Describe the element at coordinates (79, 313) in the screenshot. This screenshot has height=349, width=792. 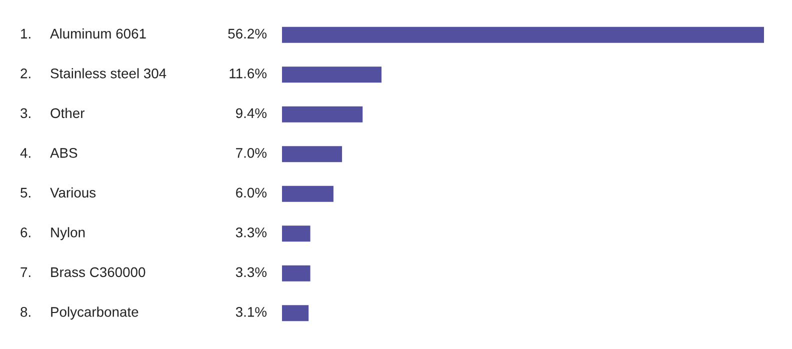
I see `category-label: 8. Polycarbonate` at that location.